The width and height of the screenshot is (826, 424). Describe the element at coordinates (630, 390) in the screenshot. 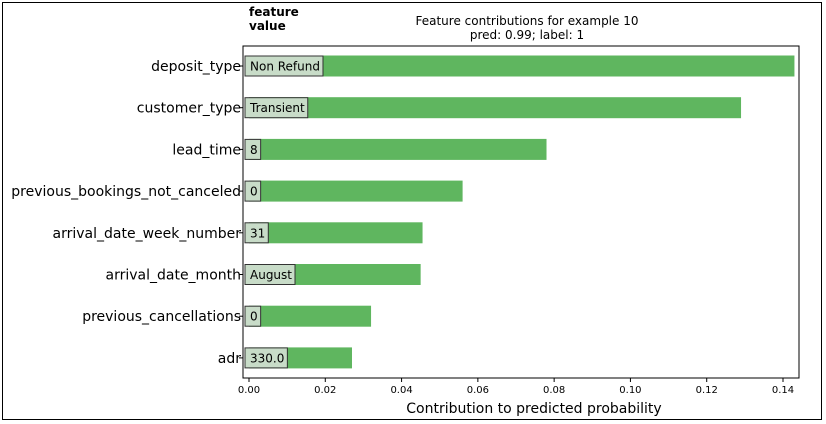

I see `x-tick-label: 0.10` at that location.